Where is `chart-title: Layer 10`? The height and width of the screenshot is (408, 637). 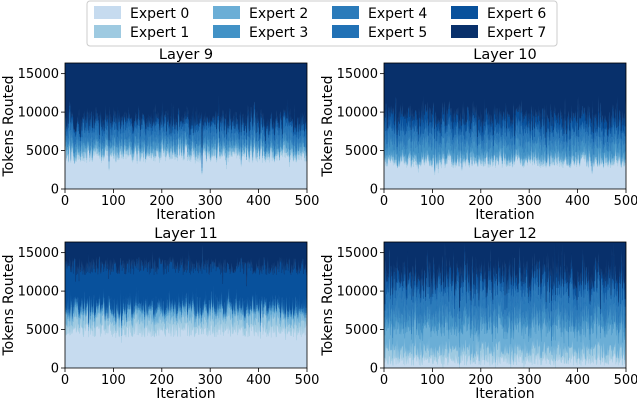
chart-title: Layer 10 is located at coordinates (505, 55).